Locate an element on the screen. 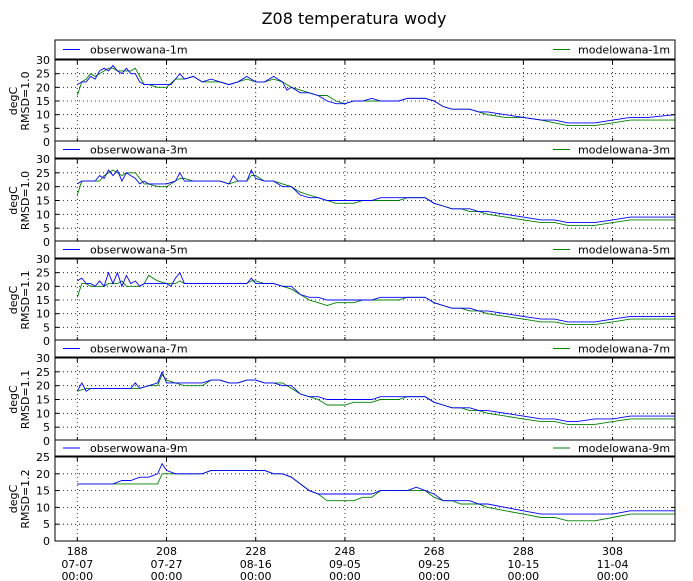  legend-label-modelowana: modelowana-7m is located at coordinates (624, 349).